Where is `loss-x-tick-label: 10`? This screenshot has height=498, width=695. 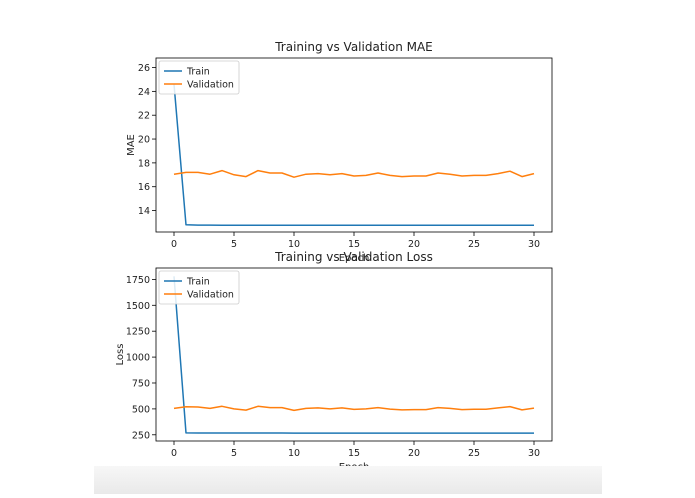 loss-x-tick-label: 10 is located at coordinates (294, 453).